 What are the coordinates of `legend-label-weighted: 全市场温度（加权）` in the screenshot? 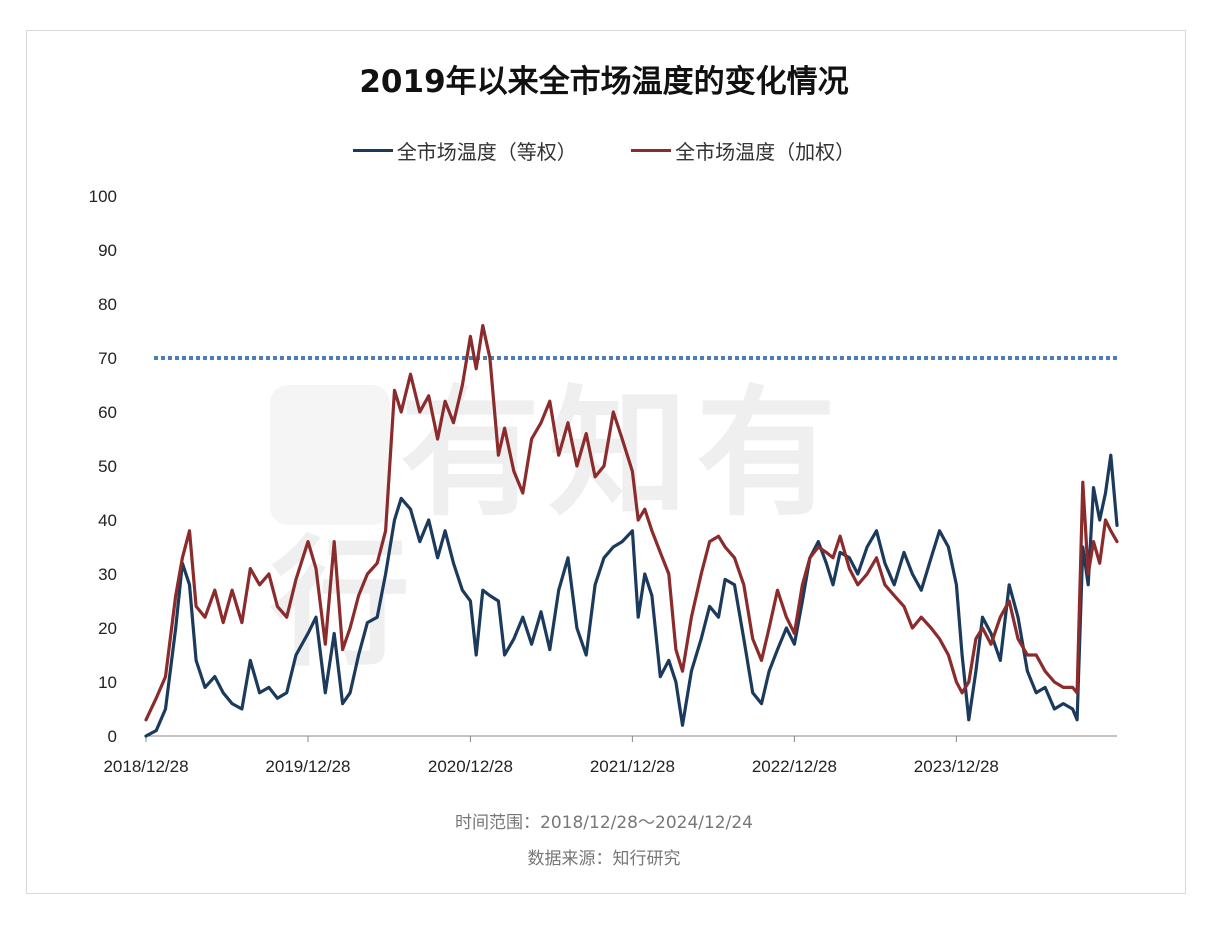 It's located at (765, 152).